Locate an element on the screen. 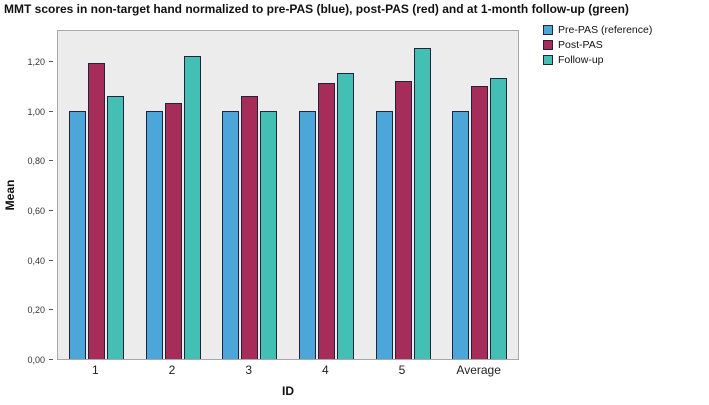 This screenshot has height=405, width=709. legend-item: Post-PAS is located at coordinates (623, 45).